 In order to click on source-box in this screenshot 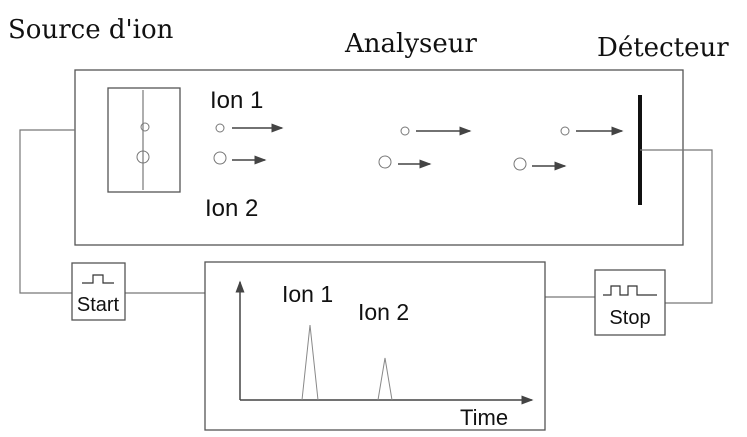, I will do `click(144, 140)`.